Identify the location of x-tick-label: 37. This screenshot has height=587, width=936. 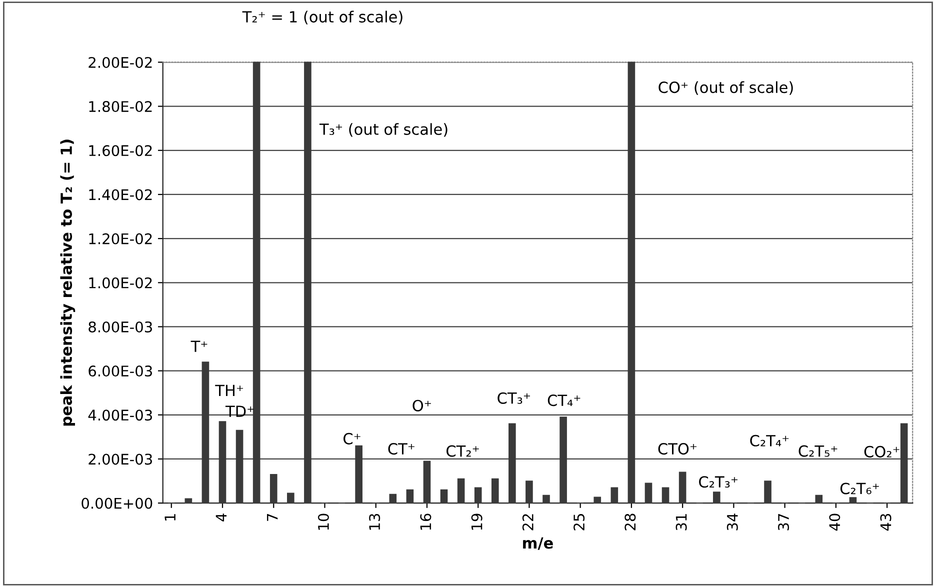
(784, 522).